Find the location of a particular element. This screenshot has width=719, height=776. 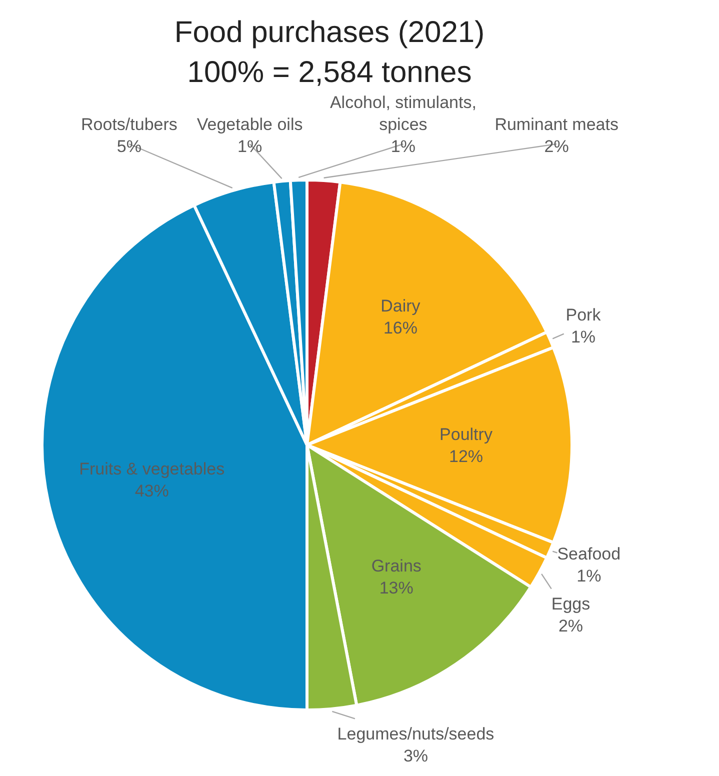

data-label: 16% is located at coordinates (400, 328).